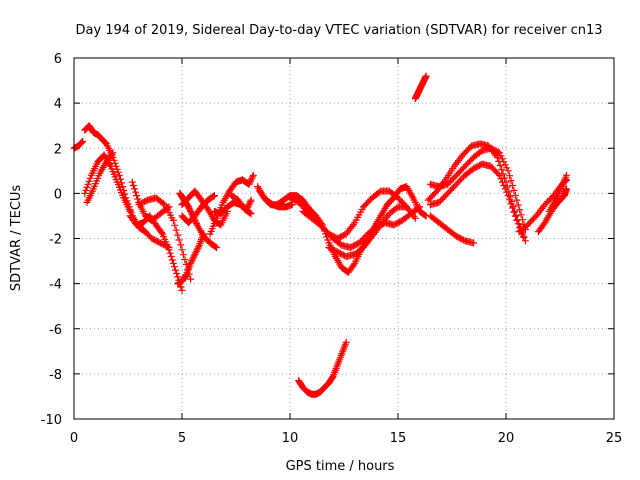 The width and height of the screenshot is (640, 480). What do you see at coordinates (182, 438) in the screenshot?
I see `x-tick-label: 5` at bounding box center [182, 438].